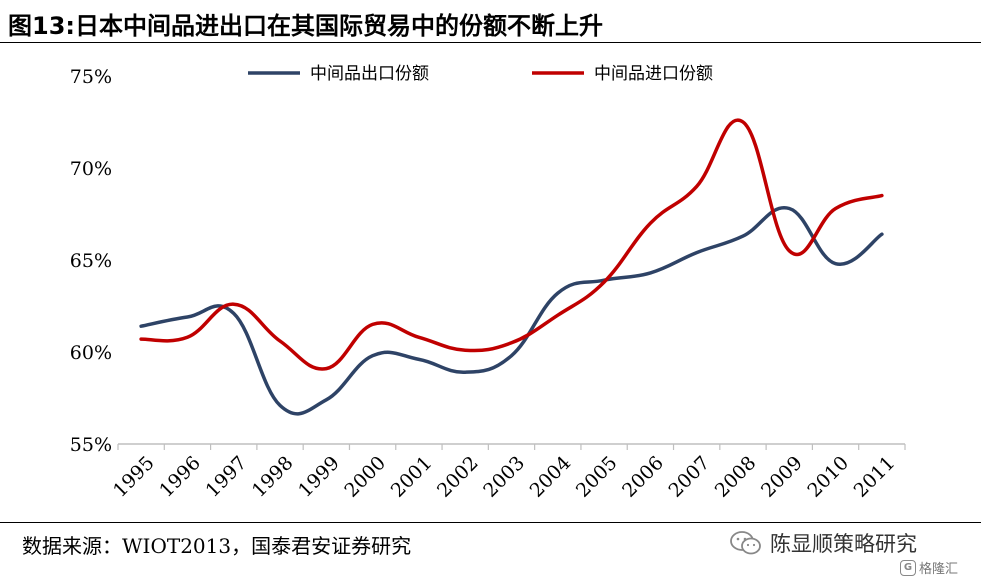 This screenshot has width=981, height=584. What do you see at coordinates (91, 77) in the screenshot?
I see `y-tick-label: 75%` at bounding box center [91, 77].